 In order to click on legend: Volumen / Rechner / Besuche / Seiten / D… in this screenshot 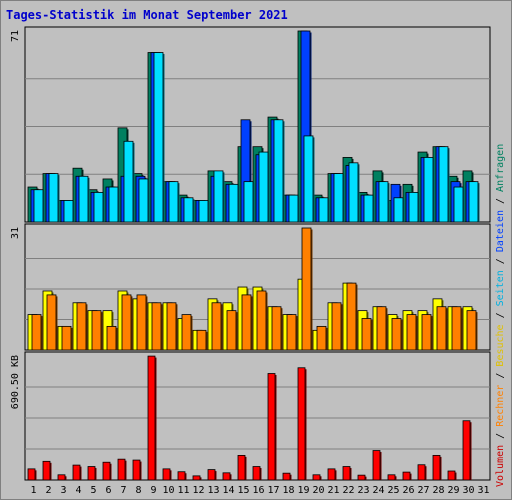, I will do `click(500, 315)`.